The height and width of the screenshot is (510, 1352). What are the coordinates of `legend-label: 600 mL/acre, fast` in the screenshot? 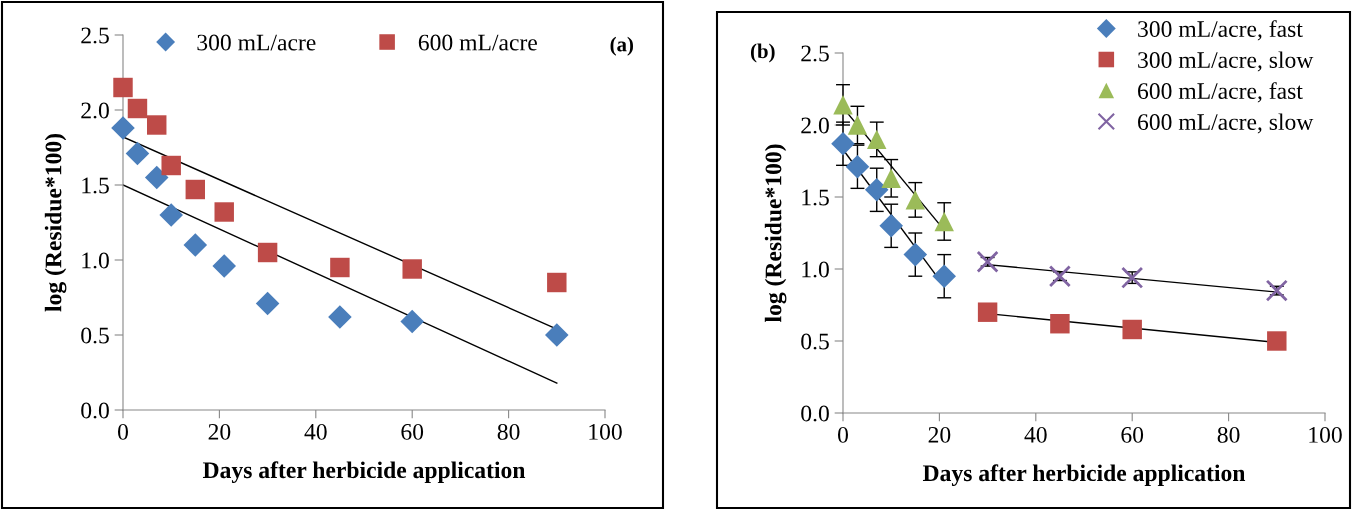 It's located at (1220, 92).